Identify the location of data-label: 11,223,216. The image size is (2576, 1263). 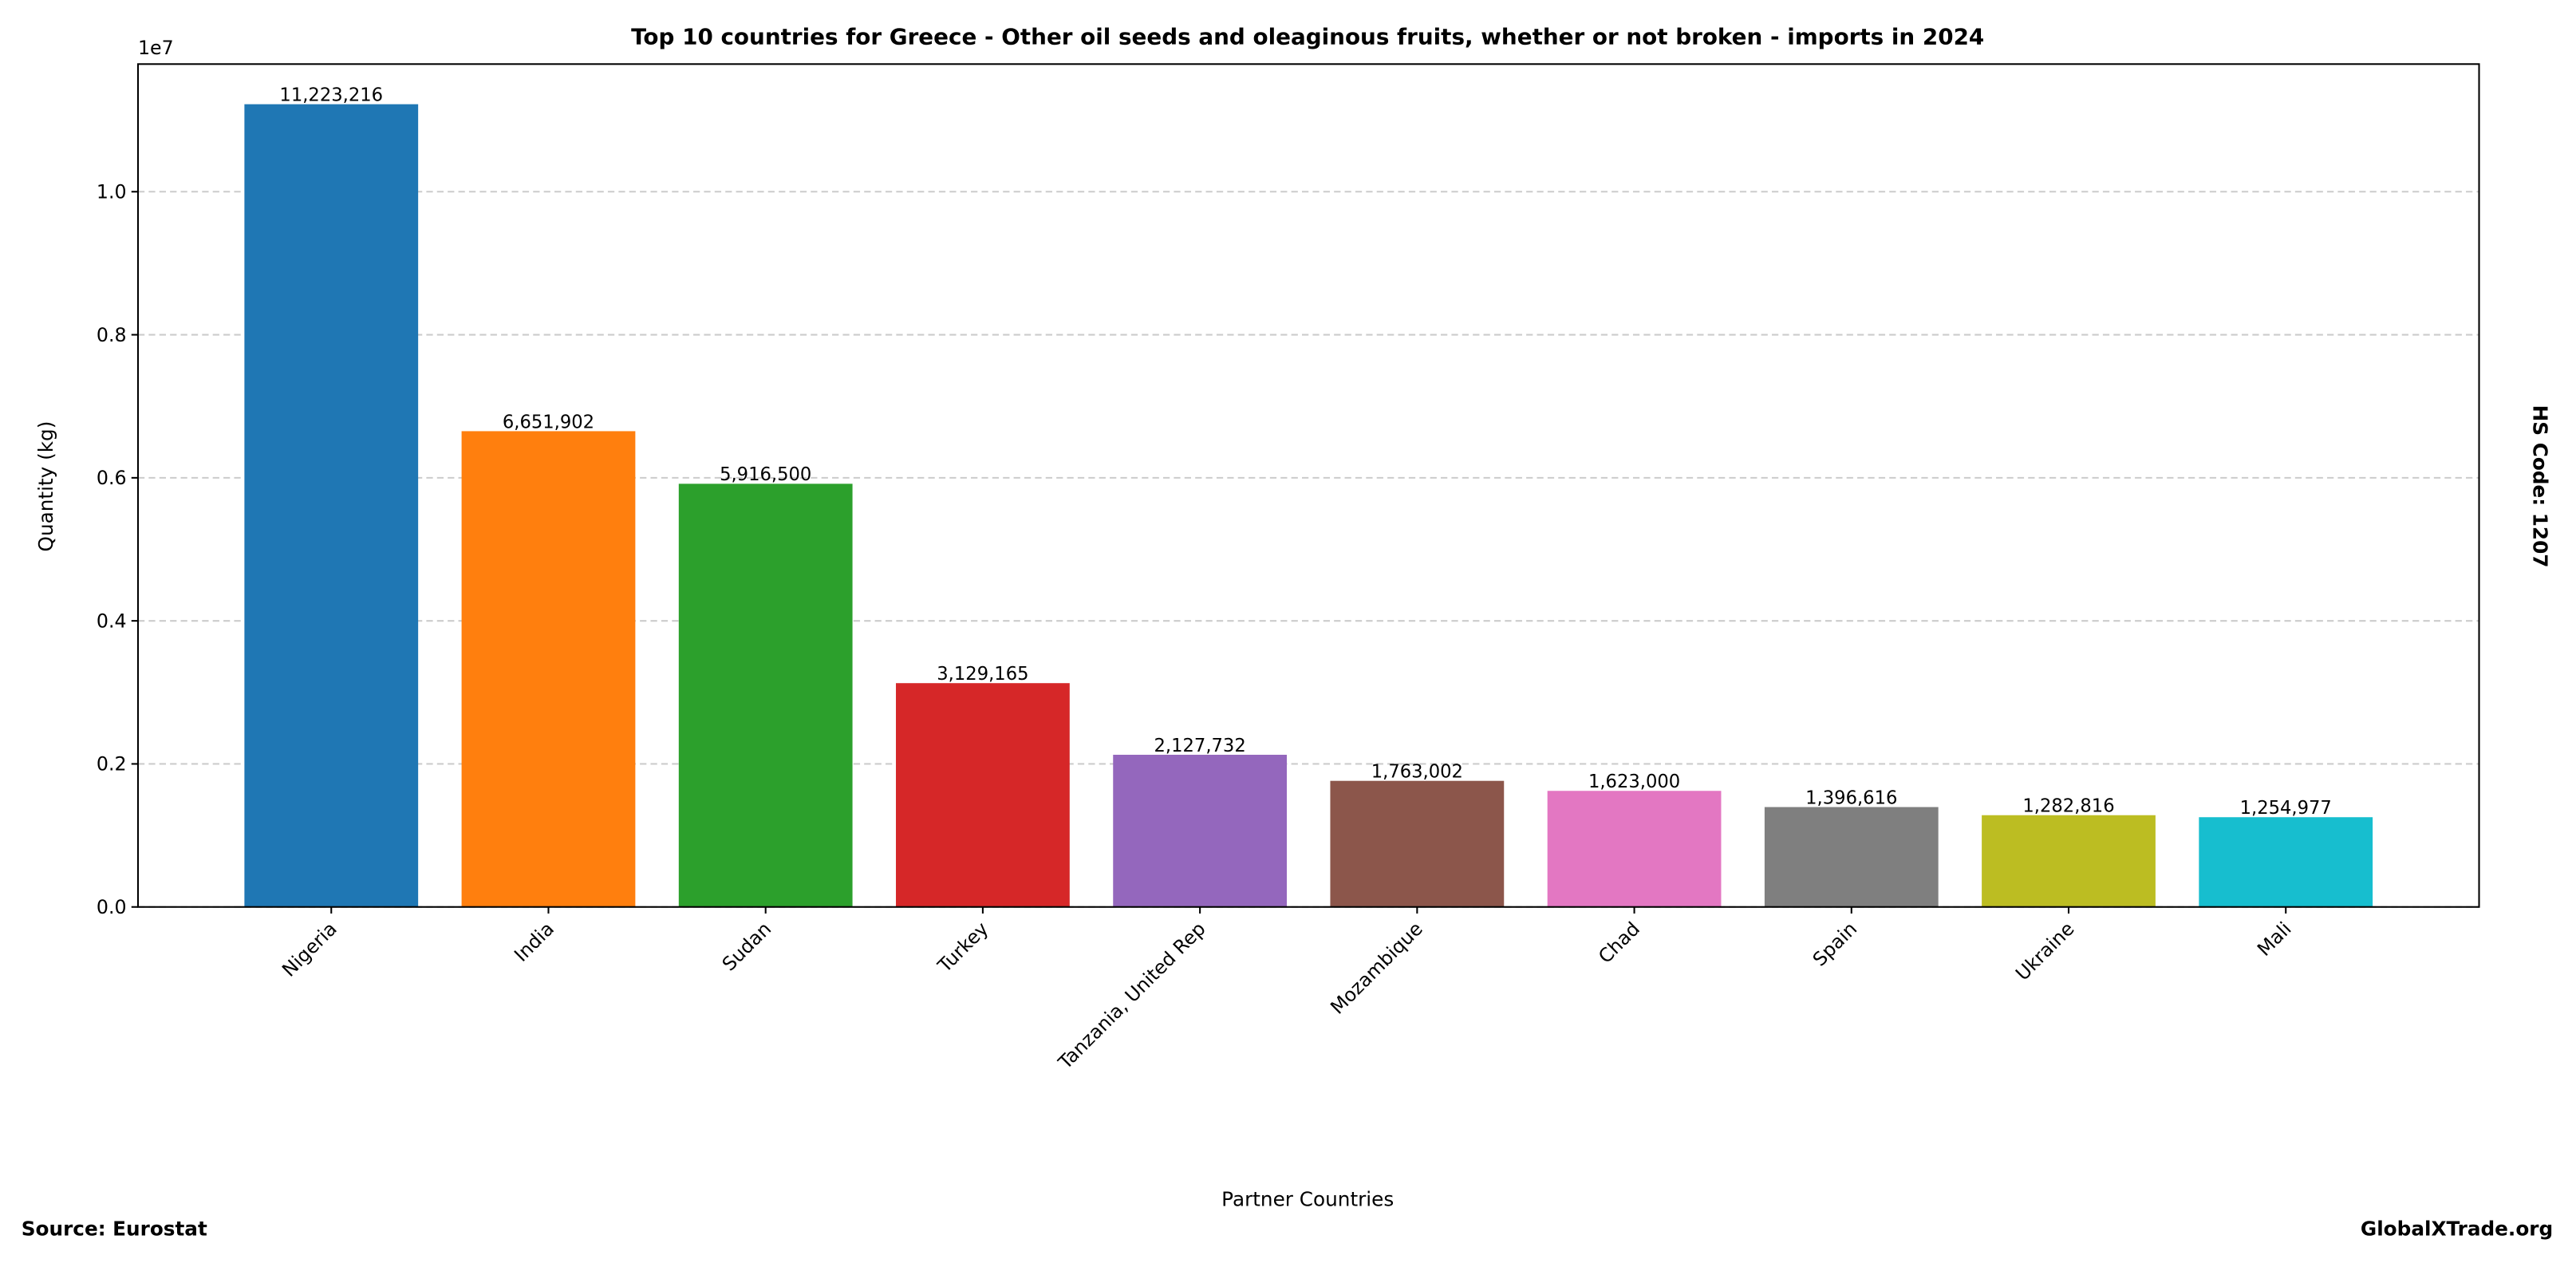
(331, 96).